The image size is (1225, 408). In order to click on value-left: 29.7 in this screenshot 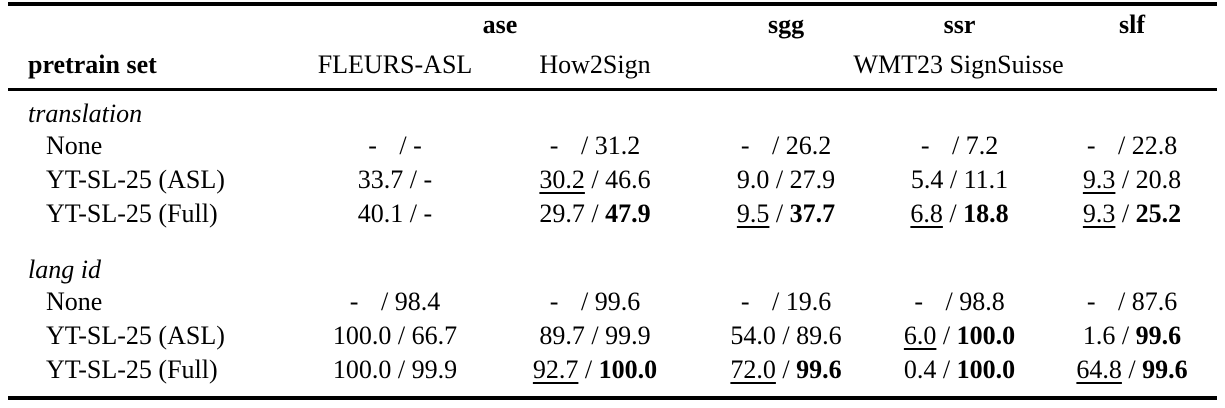, I will do `click(562, 213)`.